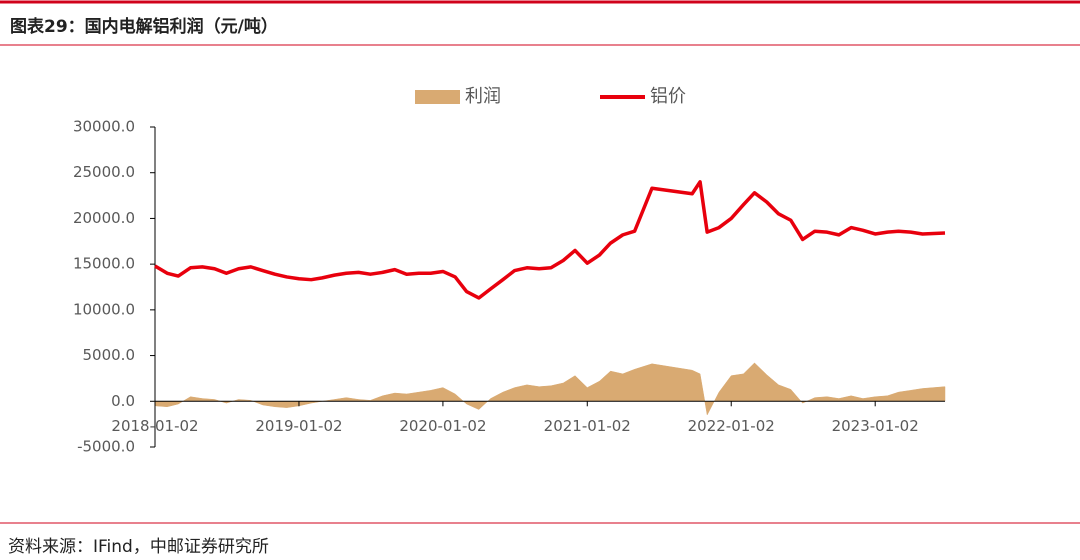 The width and height of the screenshot is (1080, 560). Describe the element at coordinates (587, 426) in the screenshot. I see `x-tick-label: 2021-01-02` at that location.